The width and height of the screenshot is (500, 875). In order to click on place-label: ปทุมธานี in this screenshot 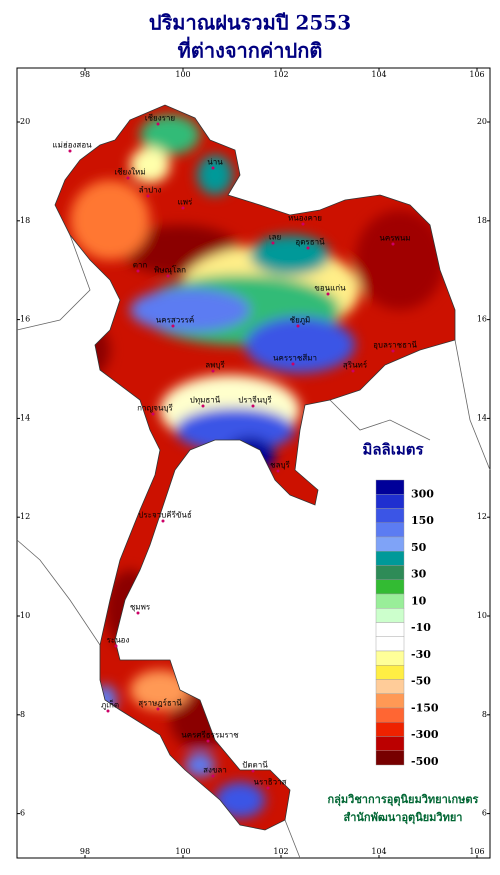, I will do `click(205, 400)`.